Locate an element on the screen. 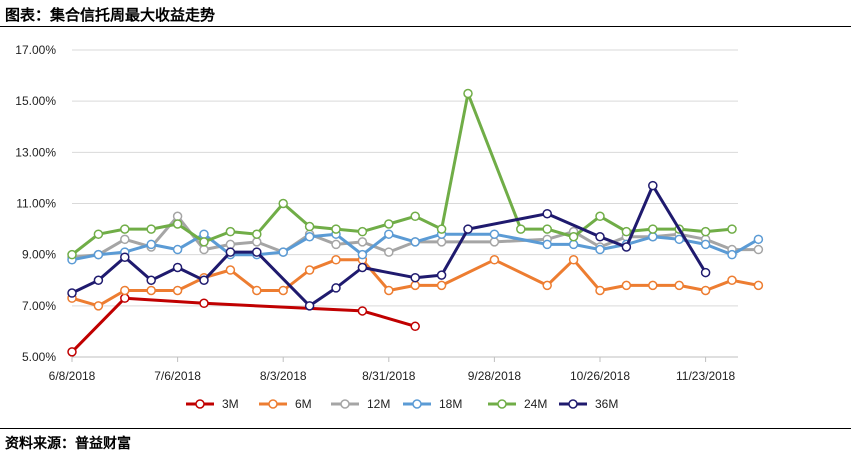  legend-label: 6M is located at coordinates (303, 404).